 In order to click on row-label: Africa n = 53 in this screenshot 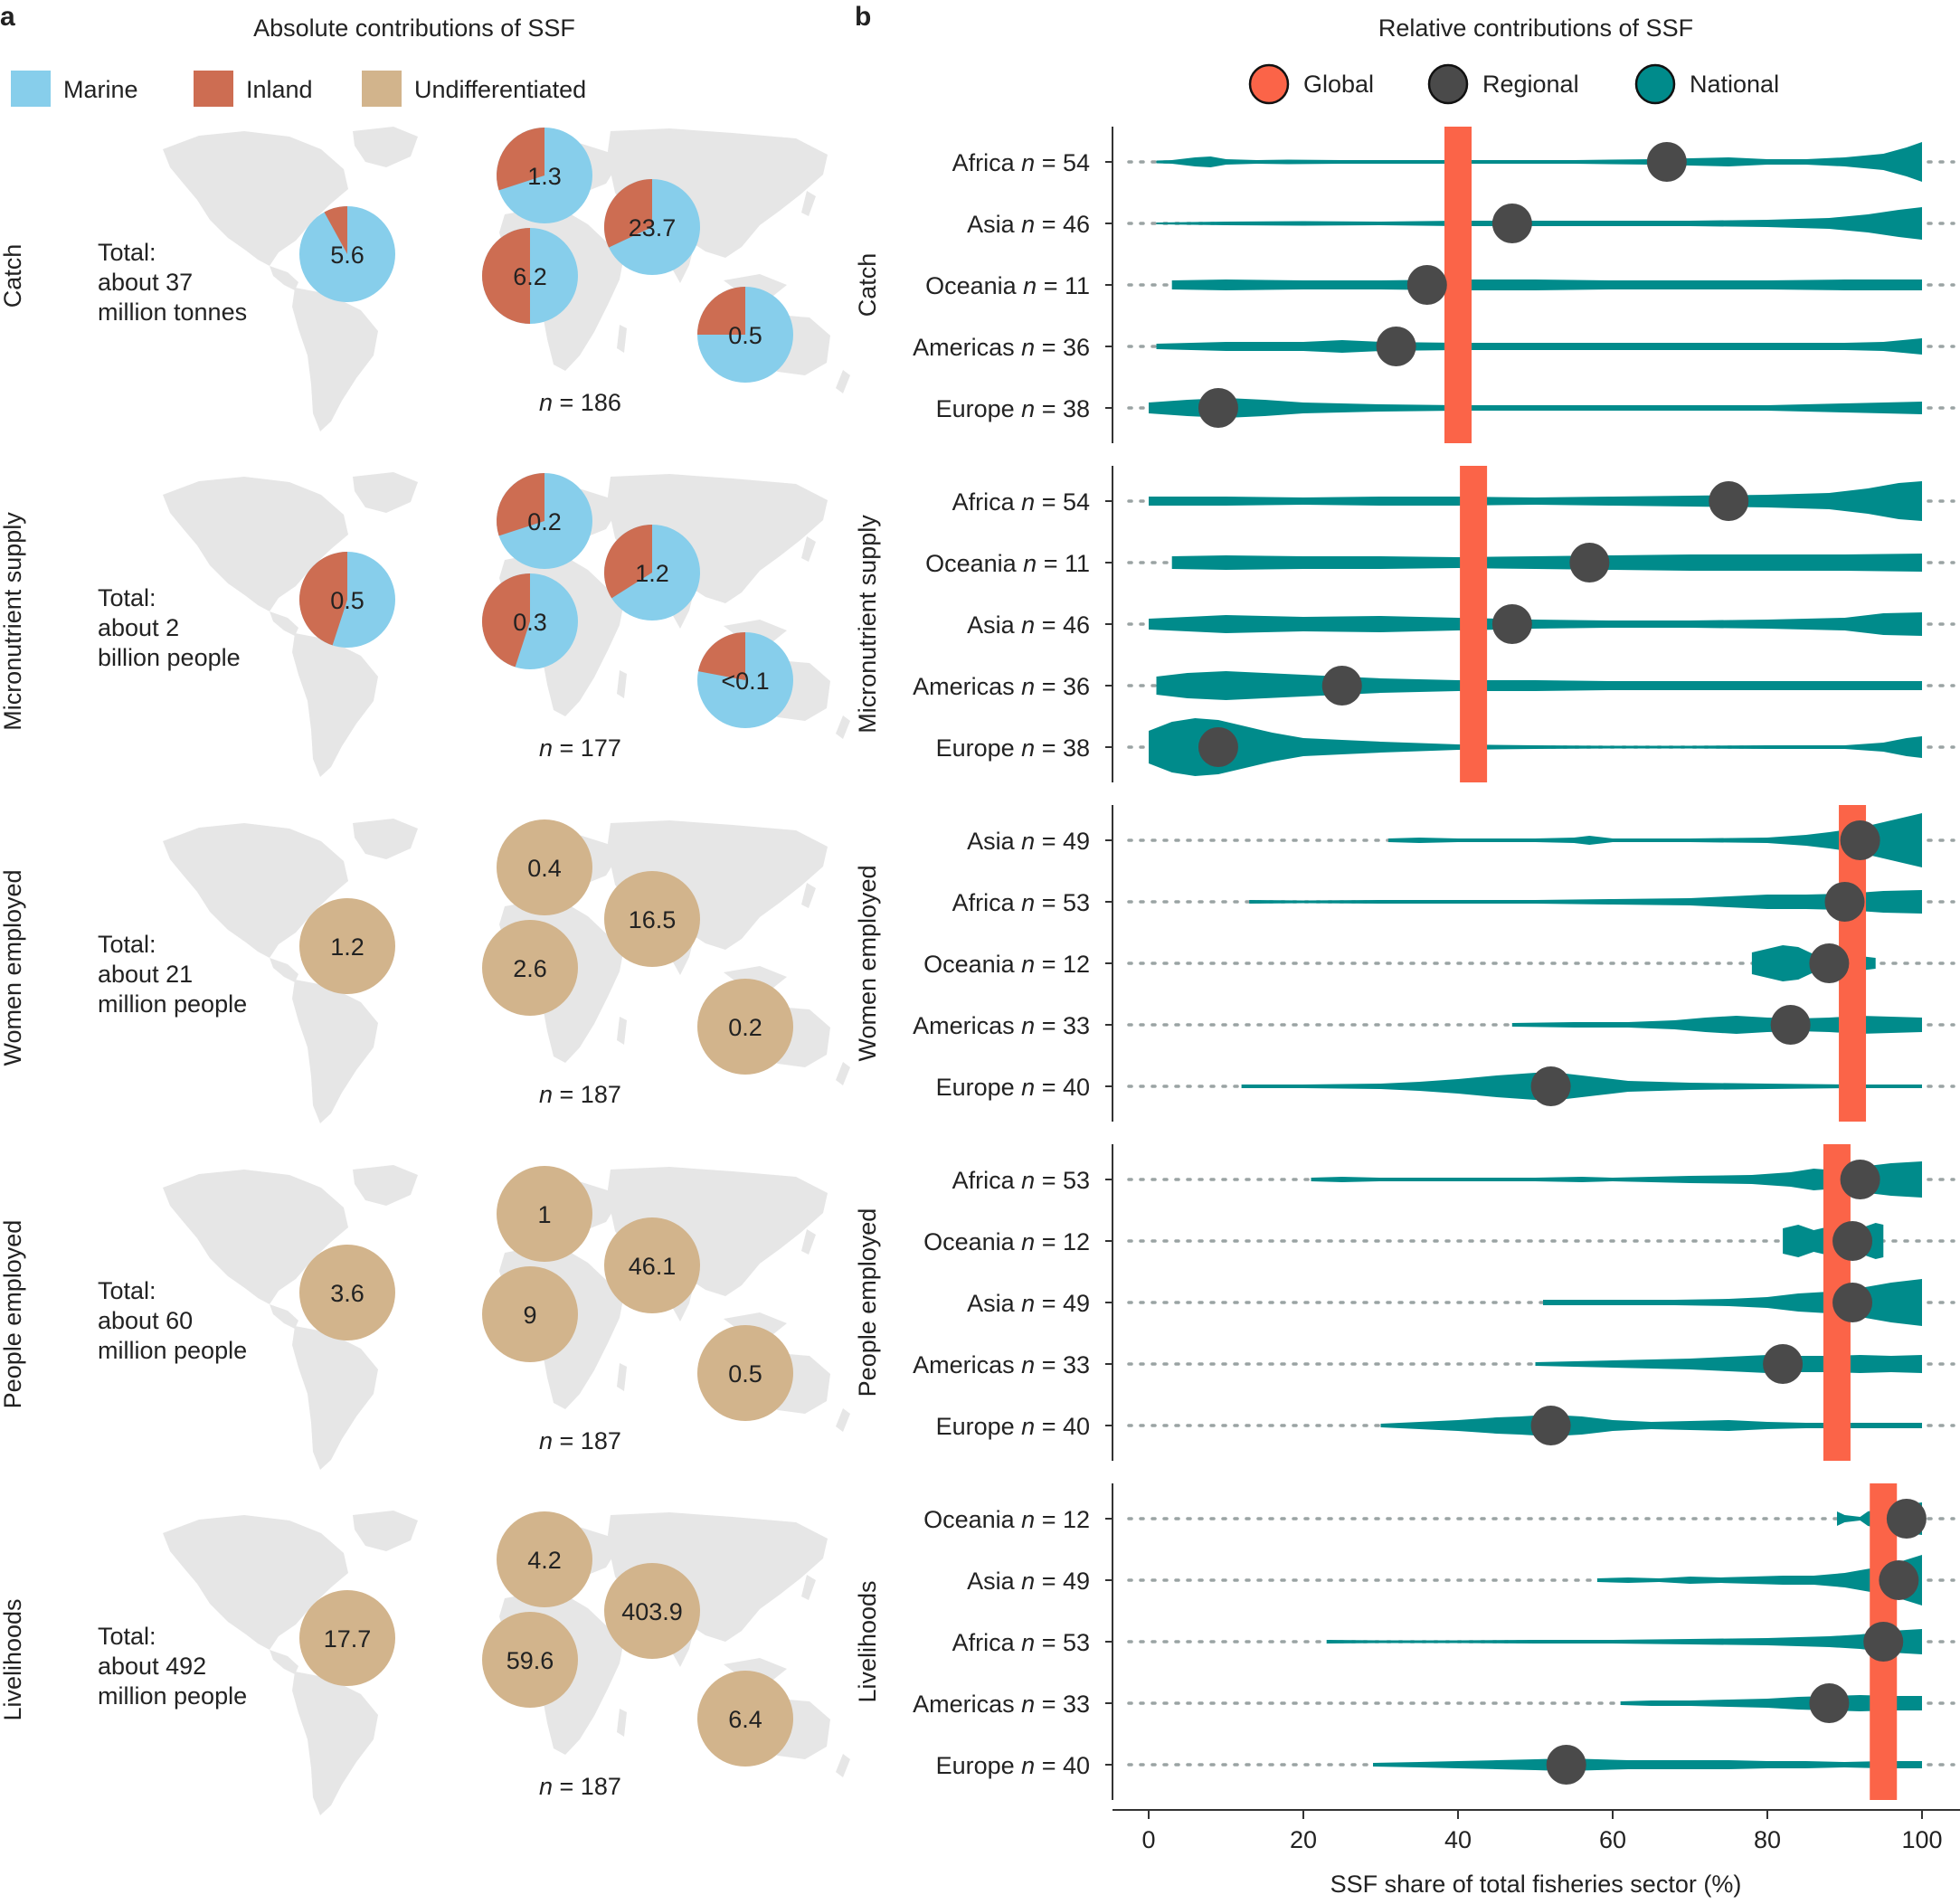, I will do `click(1021, 1180)`.